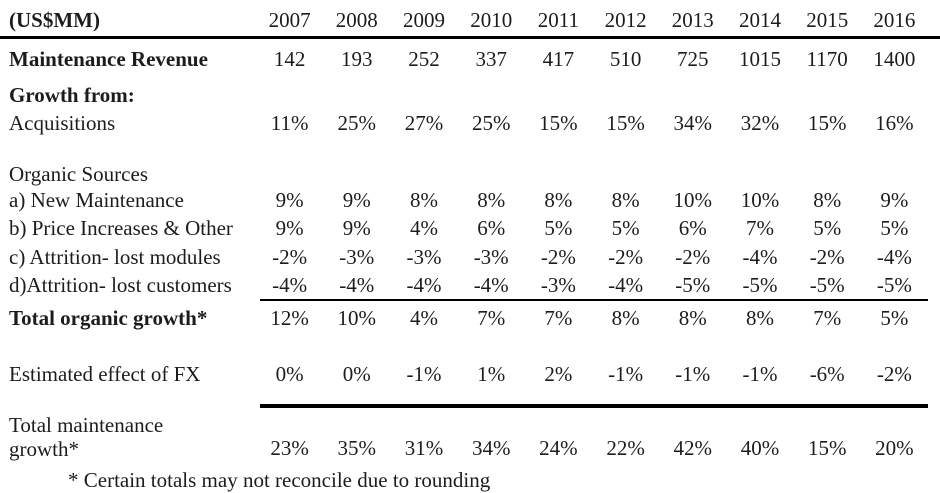  I want to click on year-column-header: 2014, so click(759, 20).